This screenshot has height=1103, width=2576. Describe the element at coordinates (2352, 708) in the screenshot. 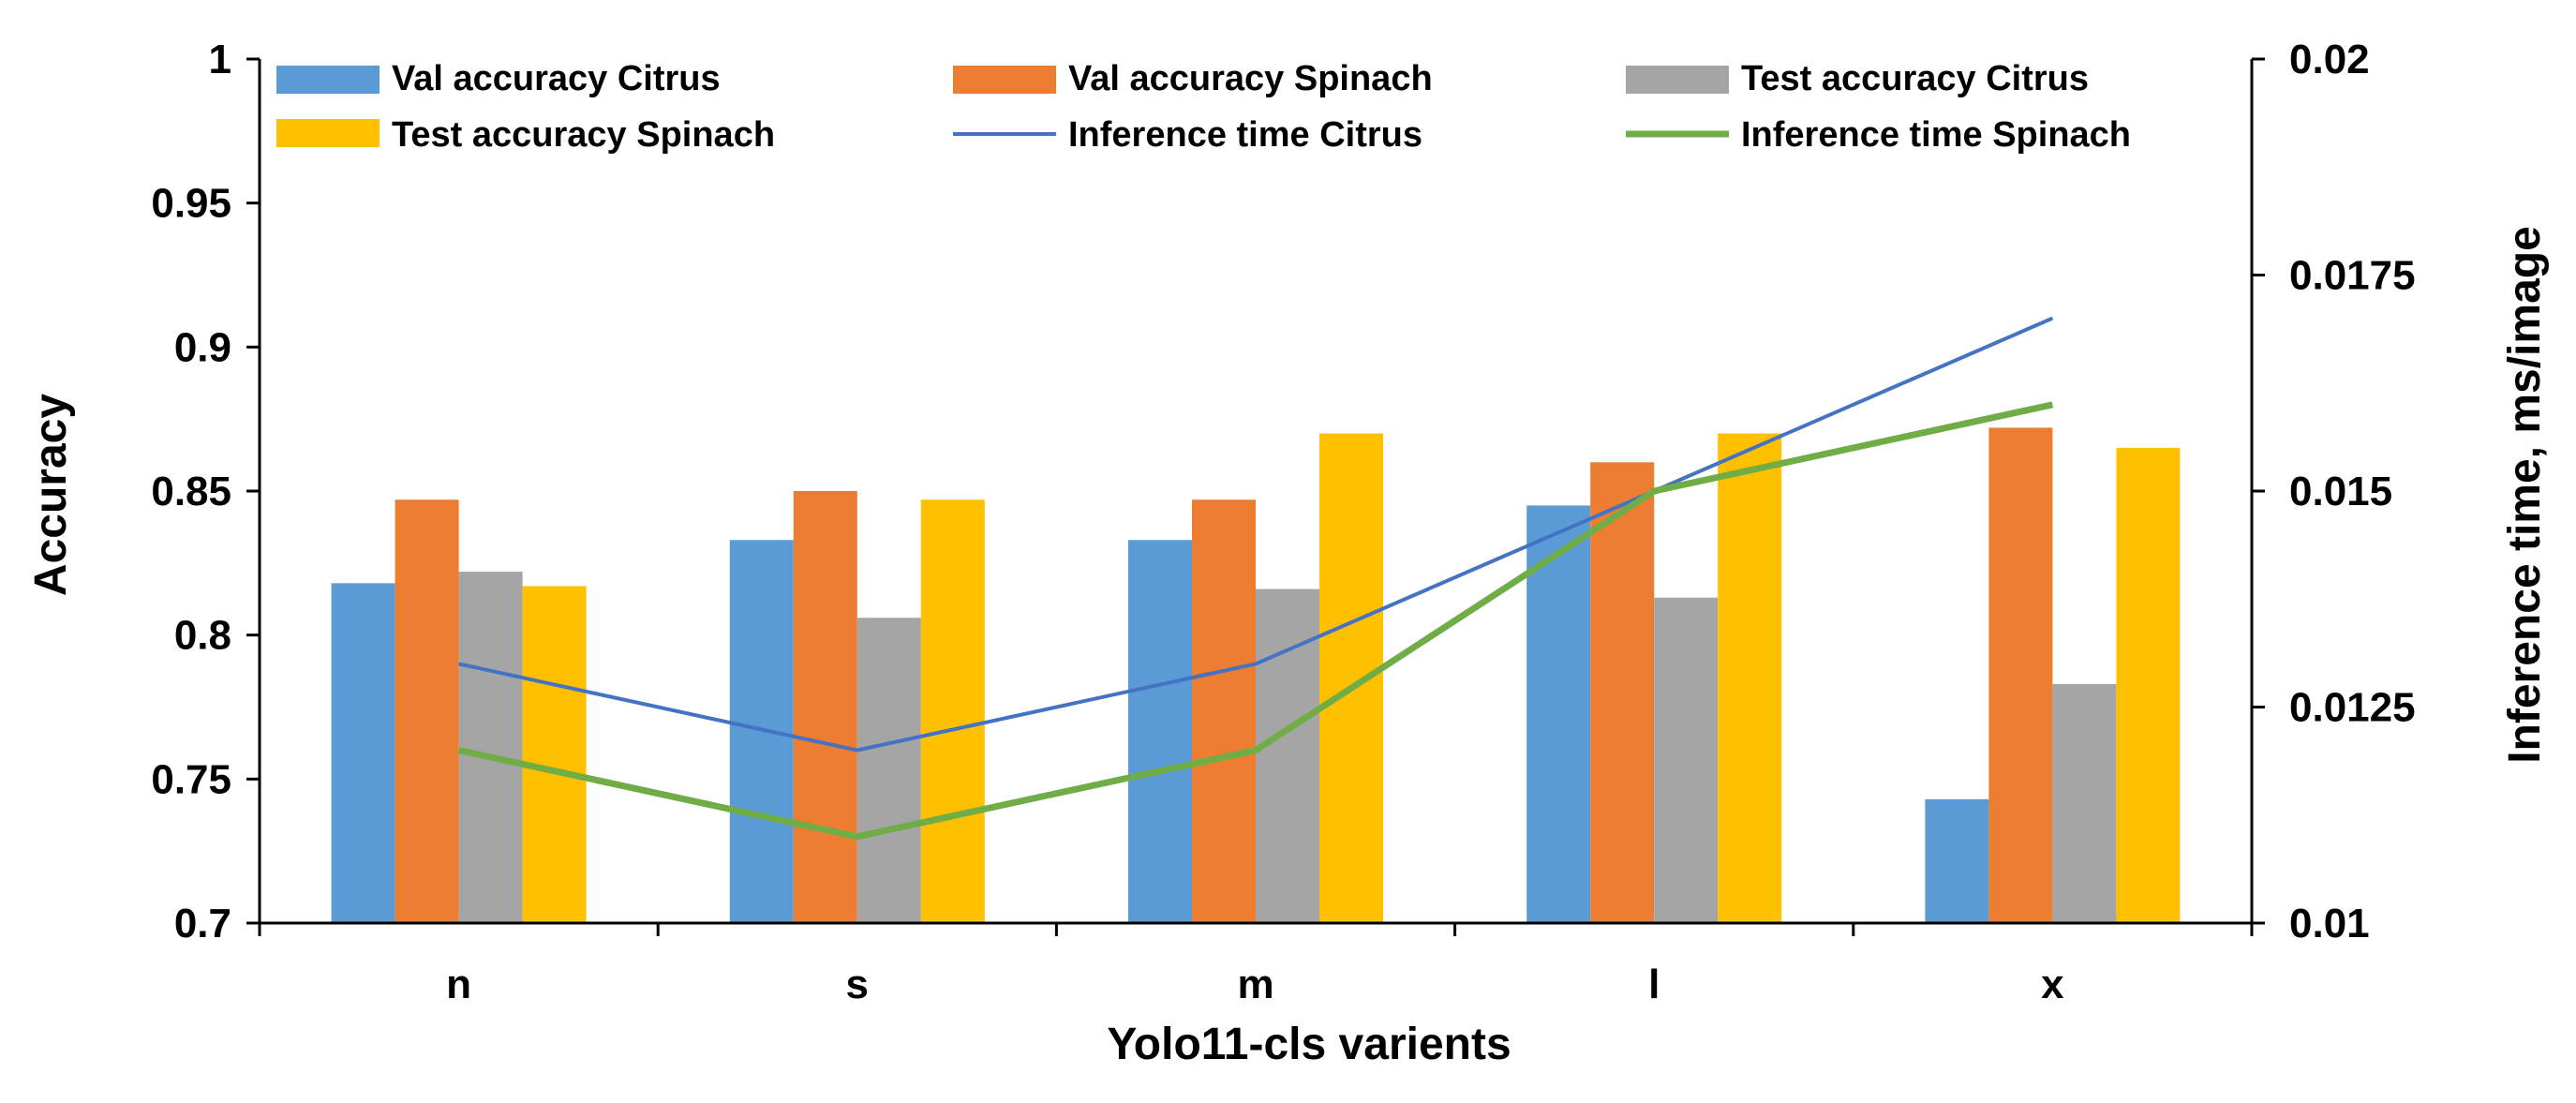

I see `y2-tick-label: 0.0125` at that location.